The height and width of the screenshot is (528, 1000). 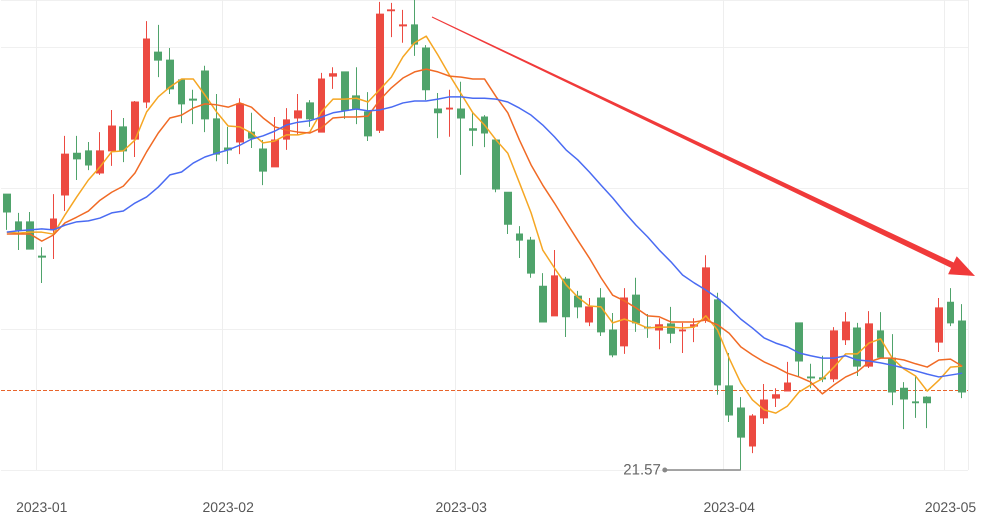 I want to click on x-tick-label: 2023-01, so click(x=42, y=507).